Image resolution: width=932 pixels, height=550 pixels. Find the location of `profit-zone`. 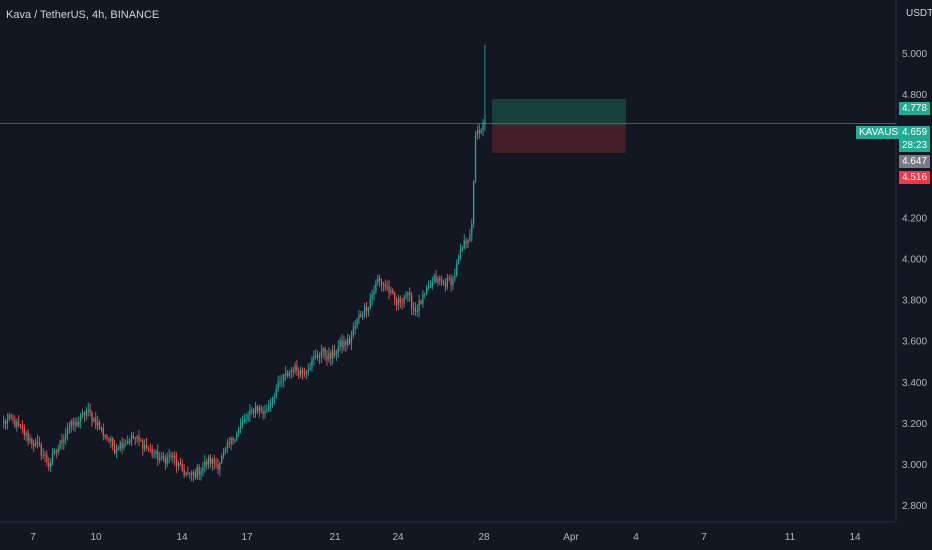

profit-zone is located at coordinates (559, 112).